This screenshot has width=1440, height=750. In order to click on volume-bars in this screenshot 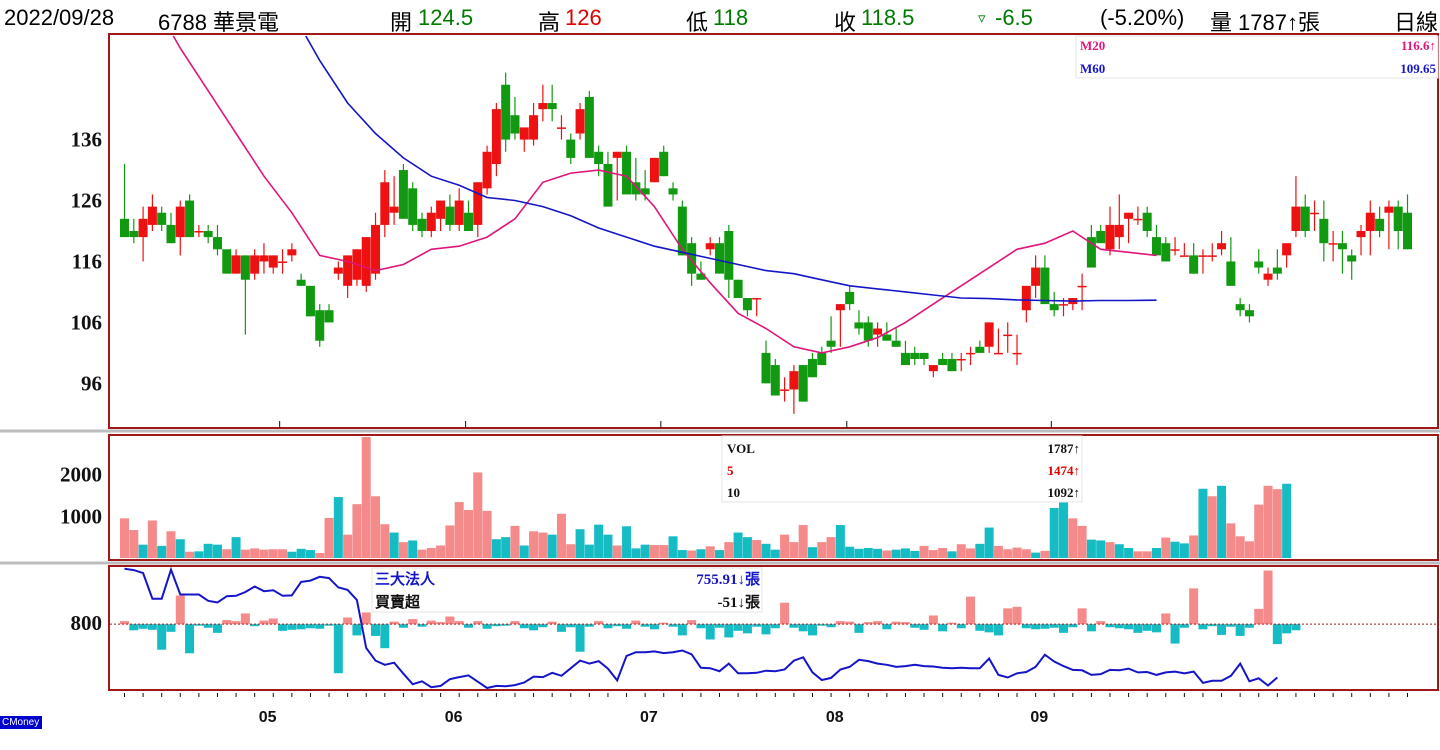, I will do `click(706, 497)`.